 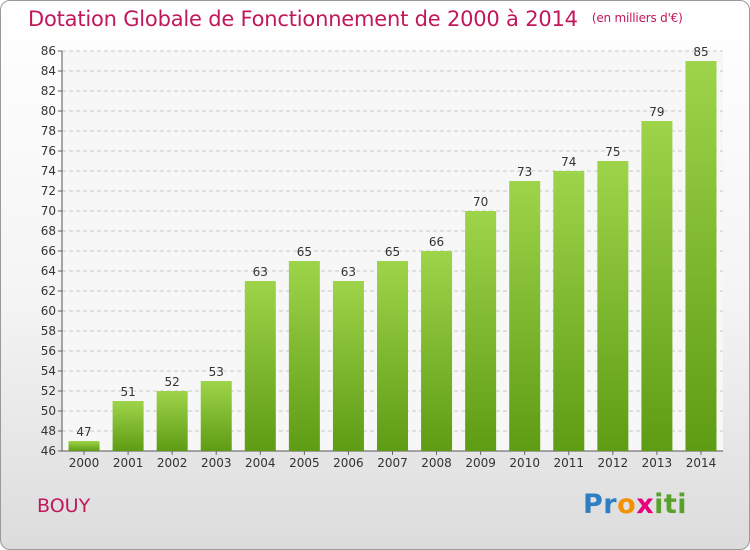 I want to click on y-tick-label: 84, so click(x=48, y=71).